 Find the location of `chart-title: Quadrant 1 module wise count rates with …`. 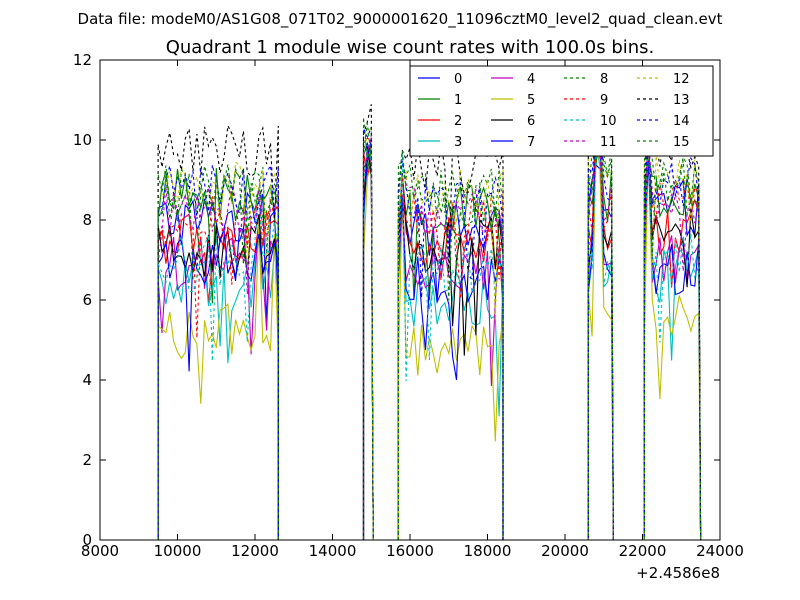

chart-title: Quadrant 1 module wise count rates with … is located at coordinates (410, 47).